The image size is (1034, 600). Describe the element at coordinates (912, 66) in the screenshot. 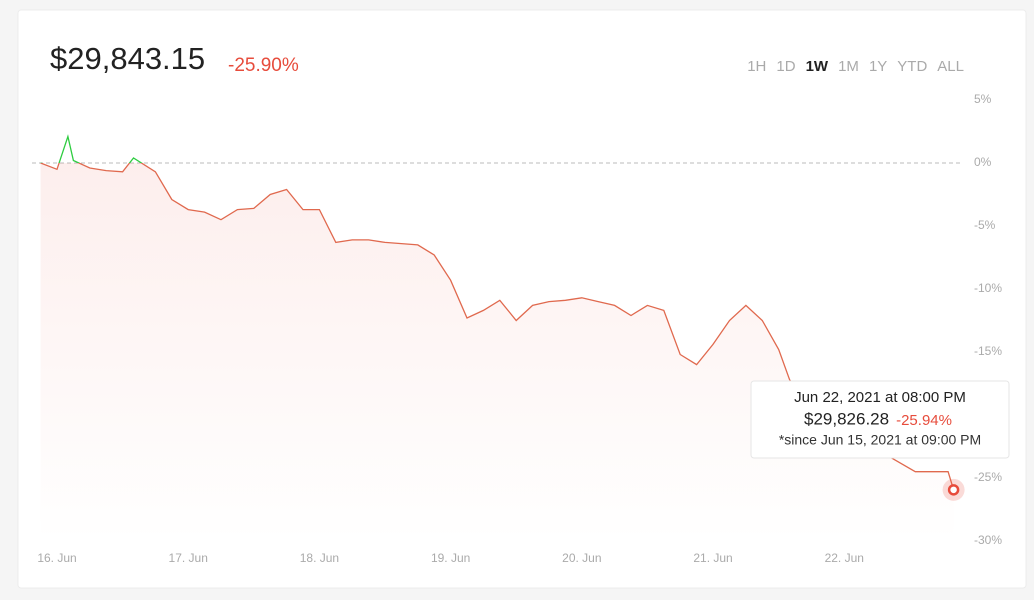

I see `range-button: YTD` at that location.